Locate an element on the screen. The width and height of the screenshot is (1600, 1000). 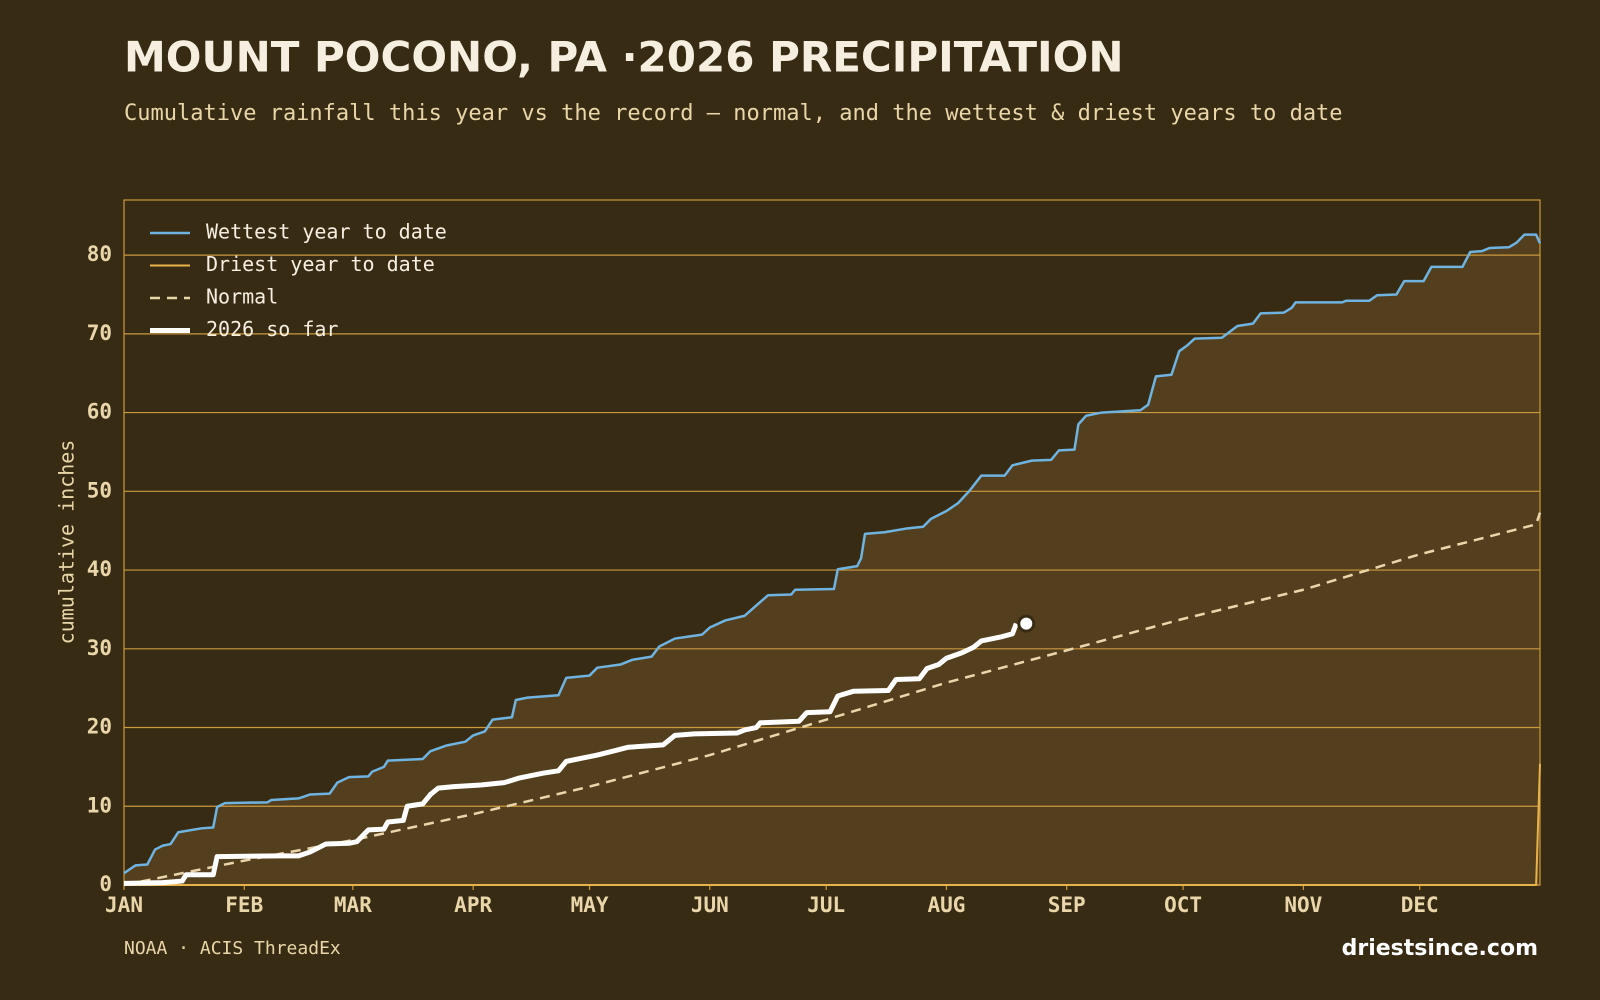
y-tick-label: 60 is located at coordinates (99, 412).